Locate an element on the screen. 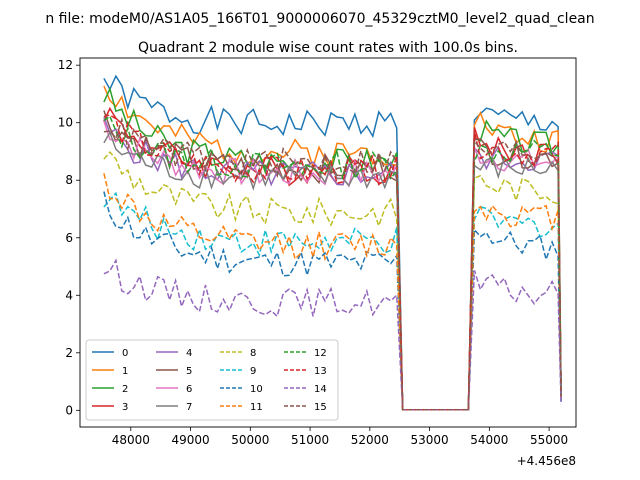 The width and height of the screenshot is (640, 480). x-tick-label: 55000 is located at coordinates (549, 440).